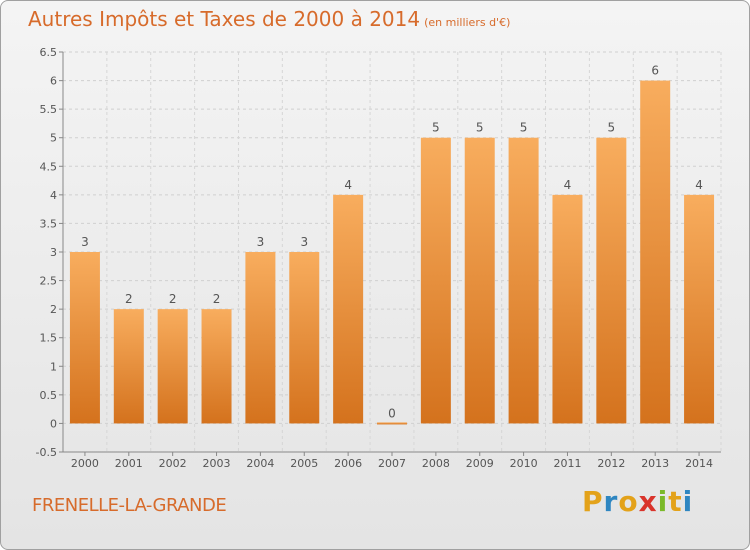 This screenshot has height=550, width=750. I want to click on bar-2014, so click(699, 309).